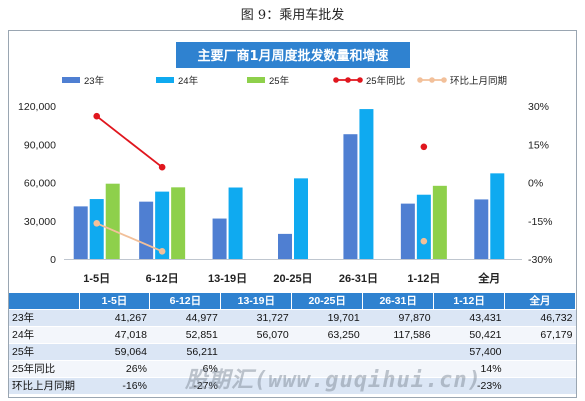 This screenshot has height=401, width=585. I want to click on legend-label: 24年, so click(188, 81).